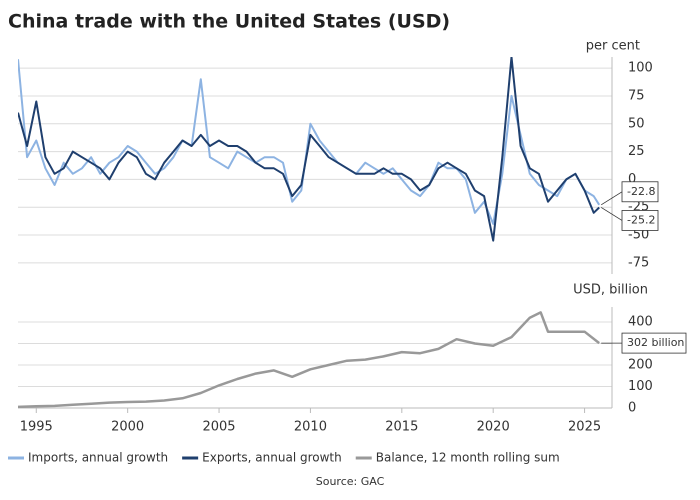  What do you see at coordinates (636, 95) in the screenshot?
I see `y-tick-label: 75` at bounding box center [636, 95].